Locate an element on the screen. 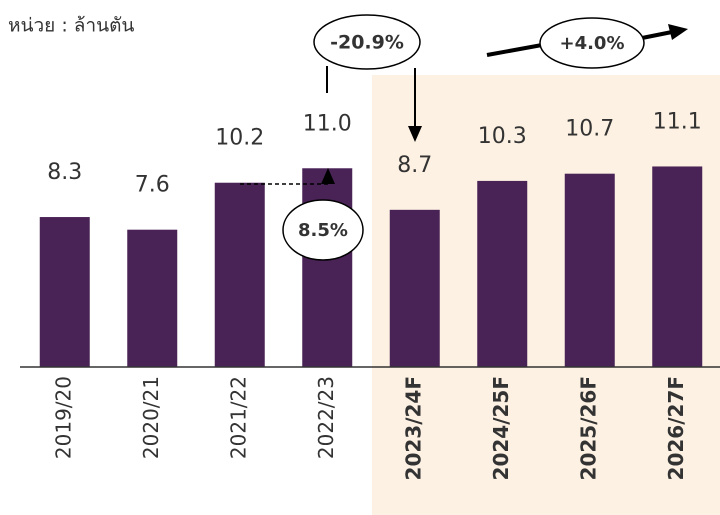 The width and height of the screenshot is (720, 515). value-label: 10.7 is located at coordinates (589, 129).